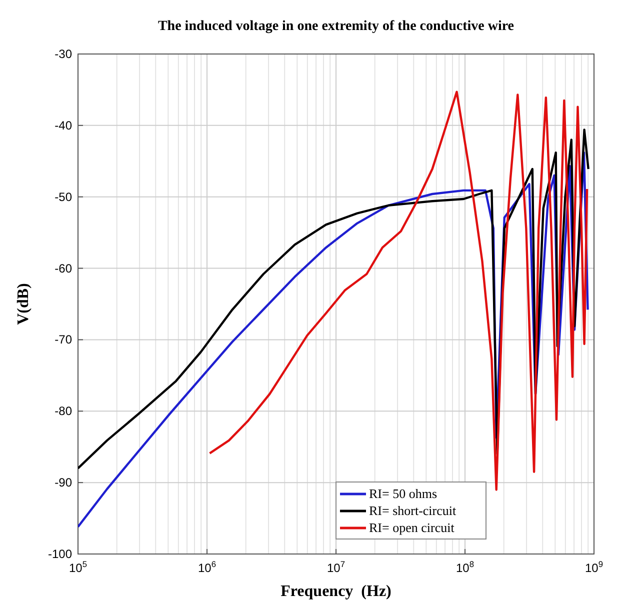 This screenshot has height=615, width=620. What do you see at coordinates (336, 591) in the screenshot?
I see `x-axis-title: Frequency (Hz)` at bounding box center [336, 591].